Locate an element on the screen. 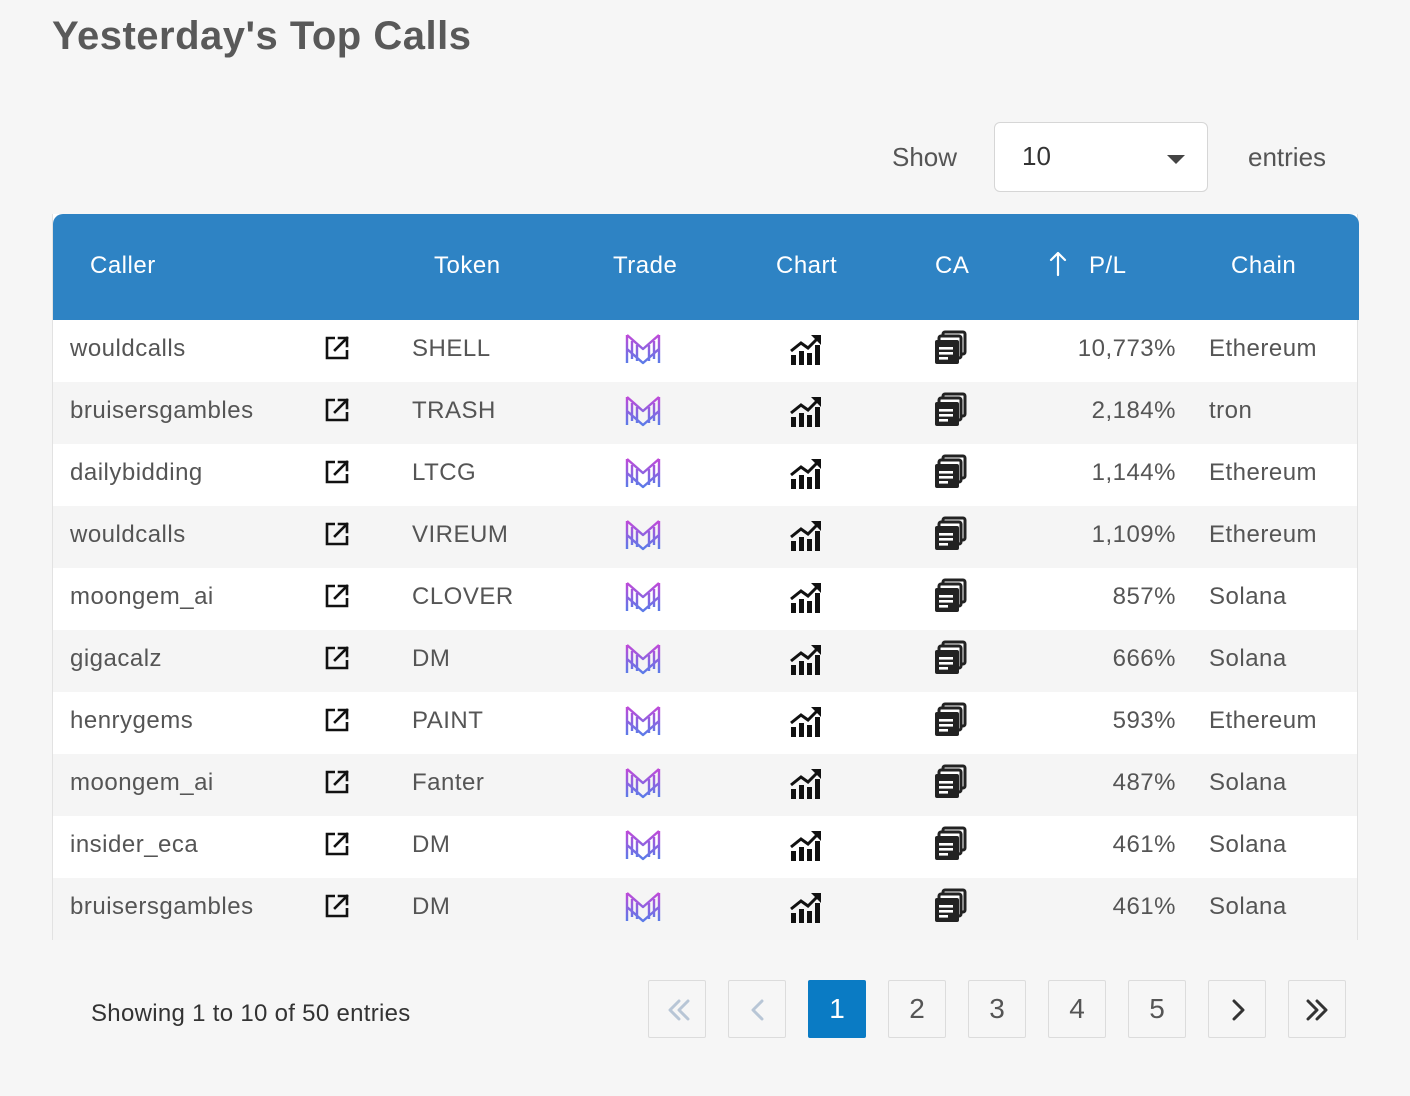 This screenshot has width=1410, height=1096. show-label: Show is located at coordinates (925, 157).